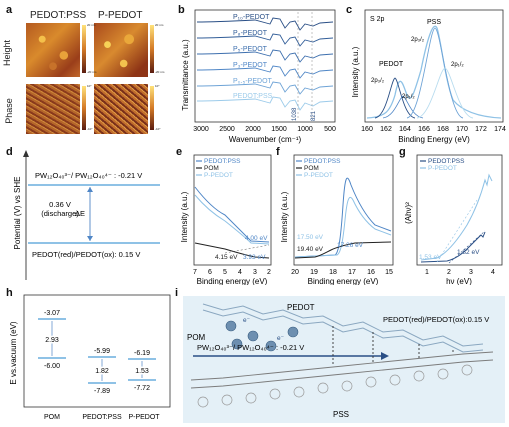  Describe the element at coordinates (343, 250) in the screenshot. I see `f-curve-pom` at that location.